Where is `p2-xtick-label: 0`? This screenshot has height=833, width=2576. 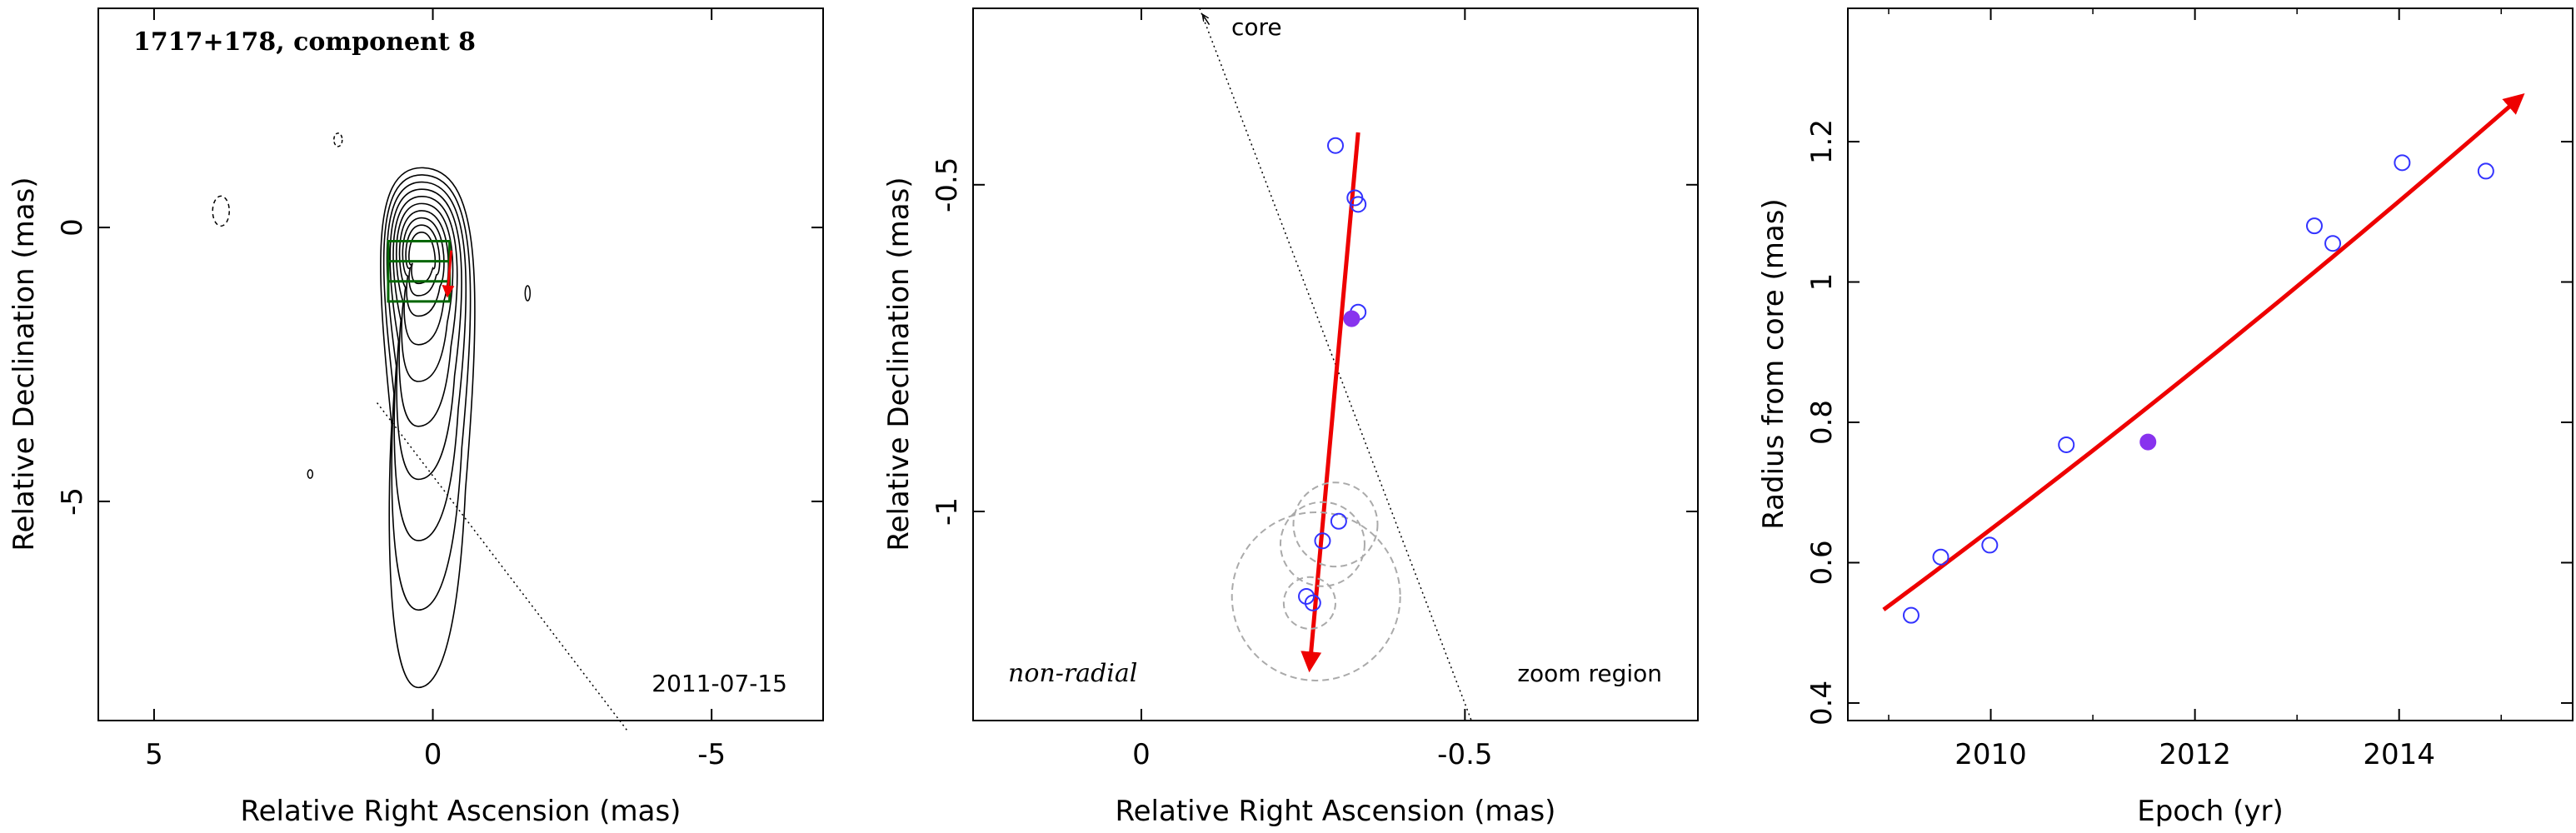 p2-xtick-label: 0 is located at coordinates (1141, 754).